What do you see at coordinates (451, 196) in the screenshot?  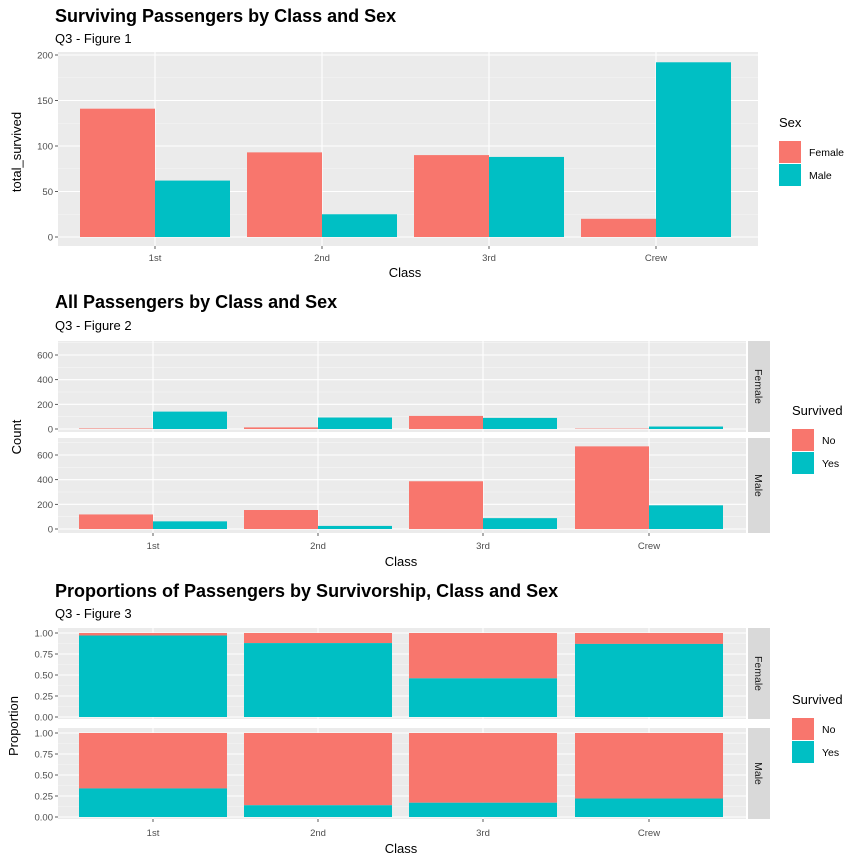 I see `bar-female-3rd` at bounding box center [451, 196].